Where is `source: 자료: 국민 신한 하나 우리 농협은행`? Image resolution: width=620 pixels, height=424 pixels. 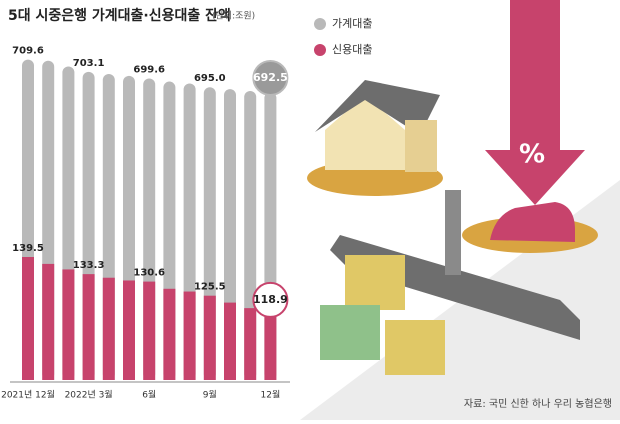 source: 자료: 국민 신한 하나 우리 농협은행 is located at coordinates (538, 403).